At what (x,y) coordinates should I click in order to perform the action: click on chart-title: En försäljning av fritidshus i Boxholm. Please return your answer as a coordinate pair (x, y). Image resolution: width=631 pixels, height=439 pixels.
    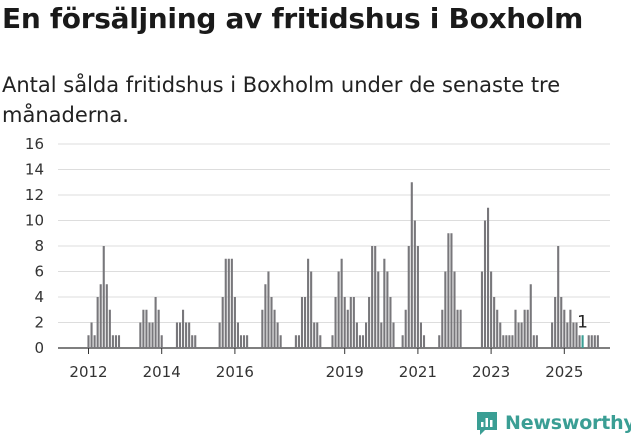
    Looking at the image, I should click on (293, 18).